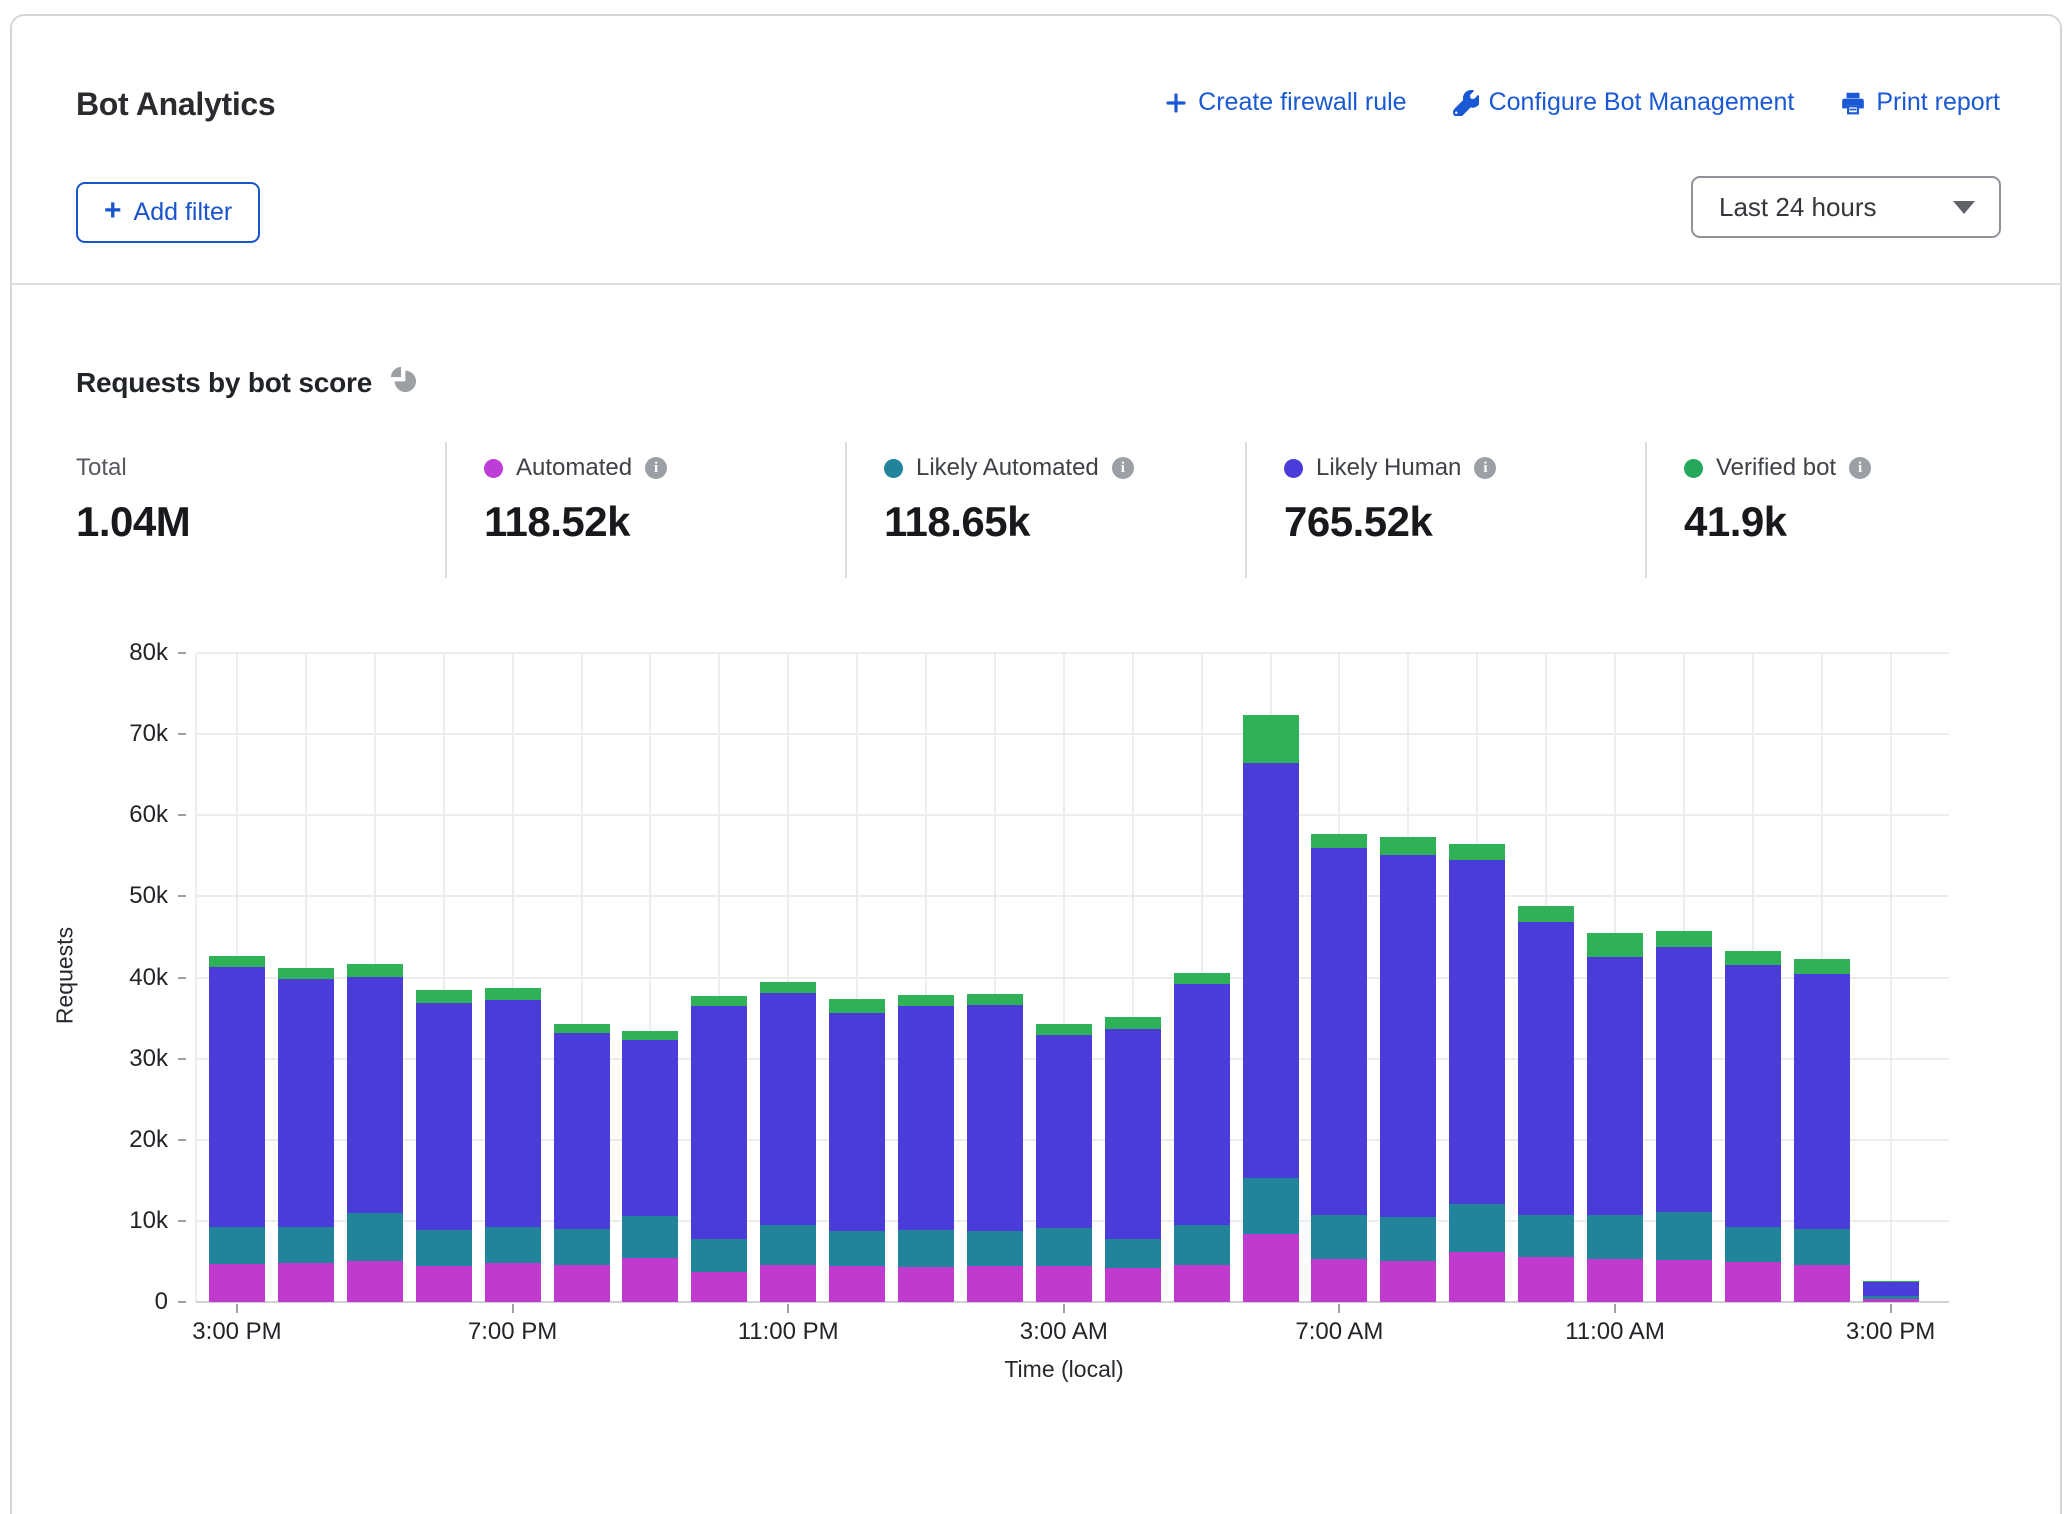 The width and height of the screenshot is (2070, 1514). I want to click on add-filter-button: + Add filter, so click(168, 212).